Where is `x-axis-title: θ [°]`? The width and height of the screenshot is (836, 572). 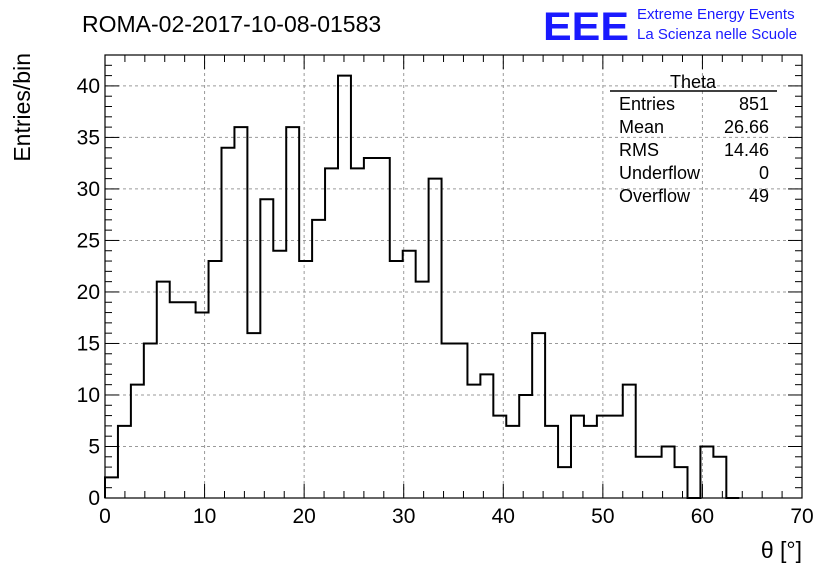 x-axis-title: θ [°] is located at coordinates (781, 550).